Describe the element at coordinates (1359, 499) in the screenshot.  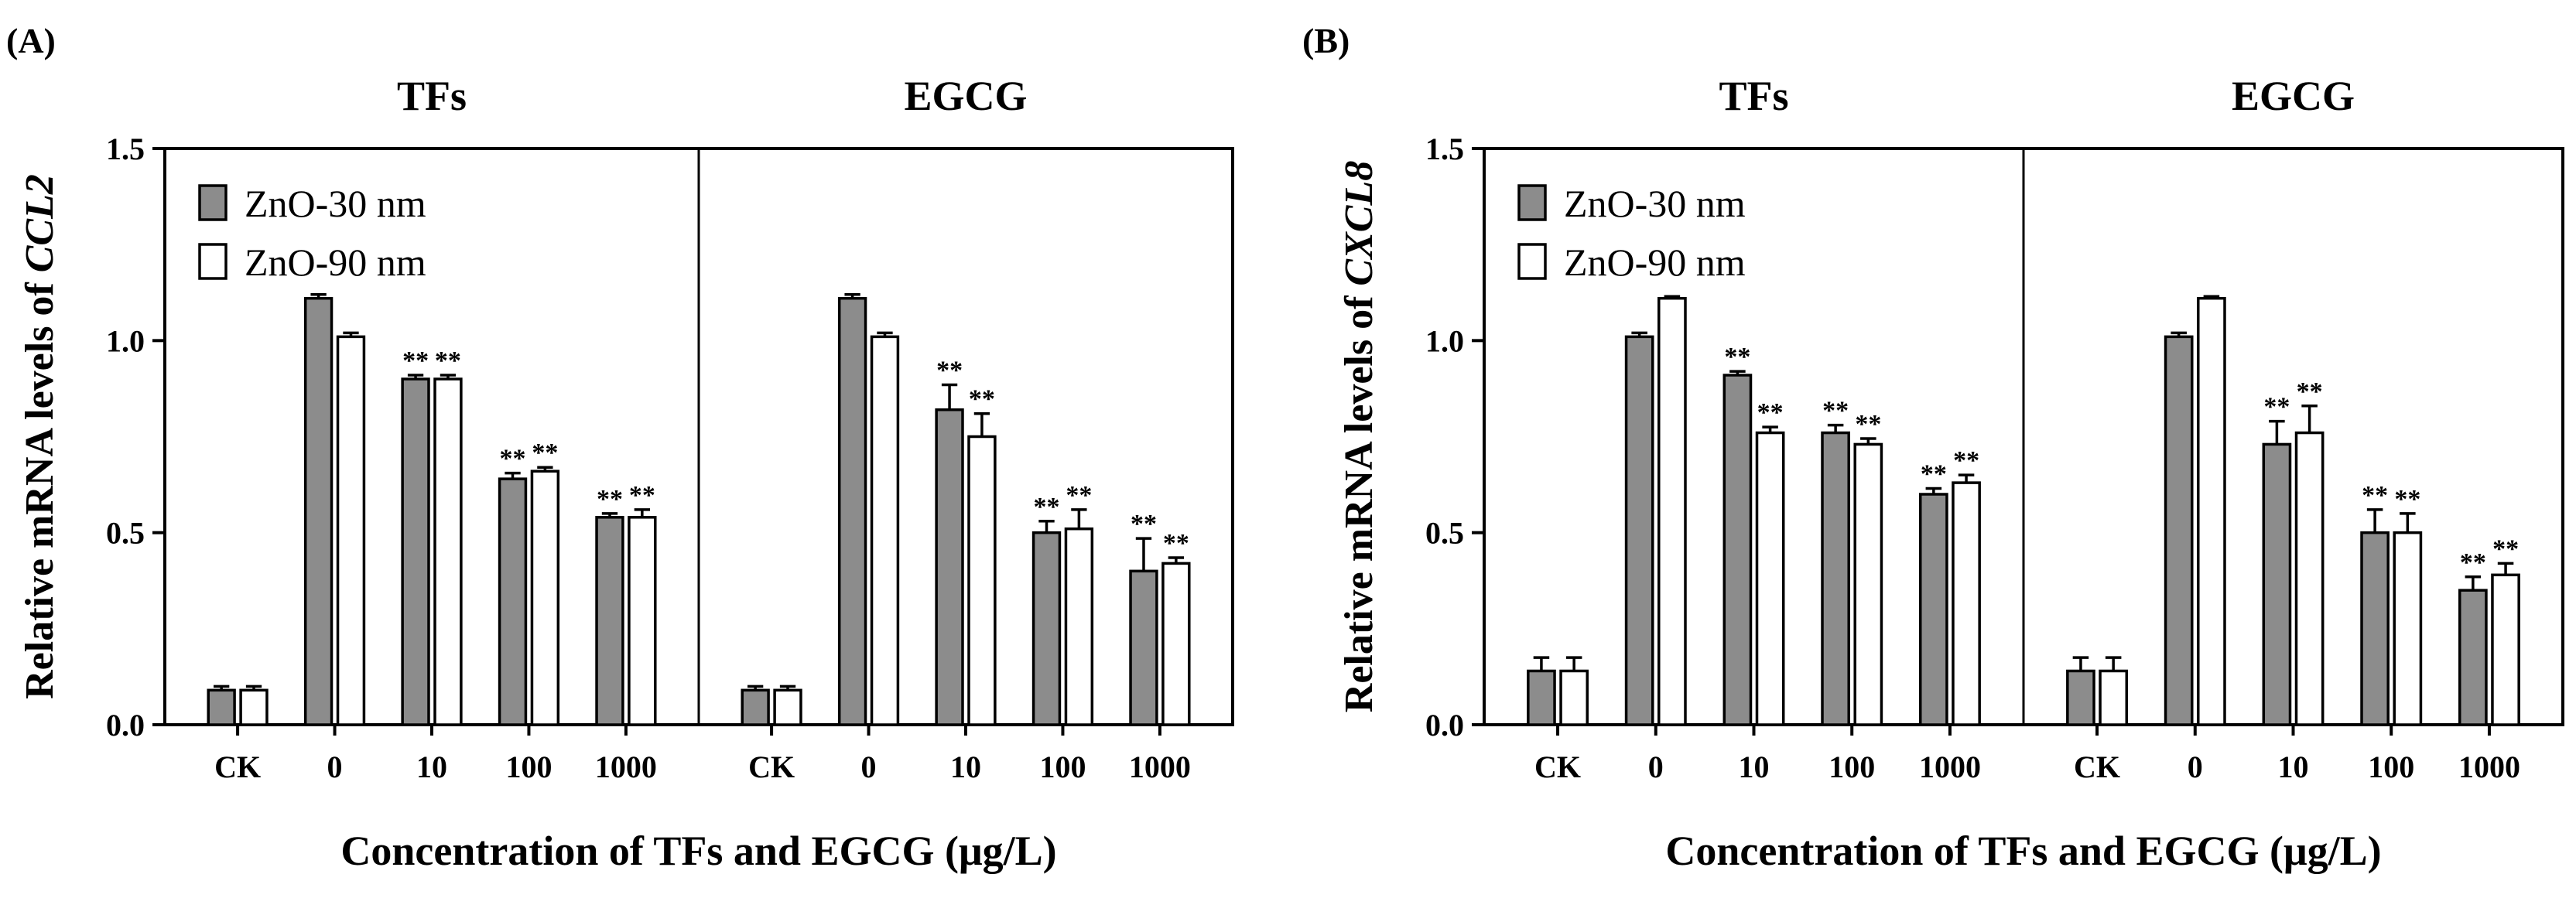
I see `y-axis-label-prefix: Relative mRNA levels of` at that location.